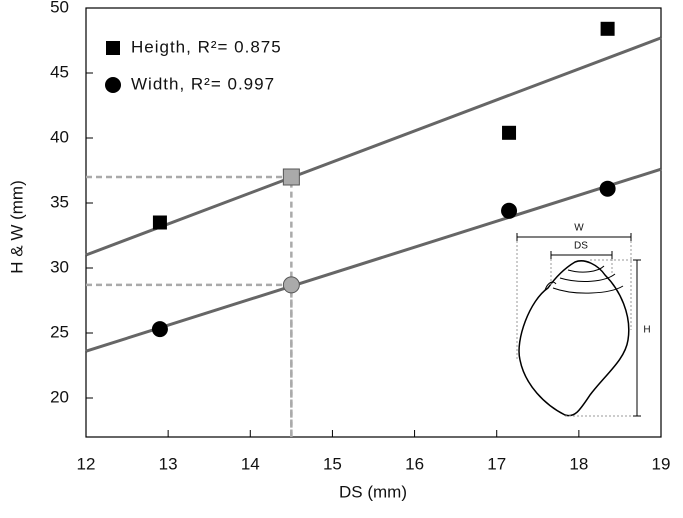  What do you see at coordinates (59, 8) in the screenshot?
I see `y-tick-label: 50` at bounding box center [59, 8].